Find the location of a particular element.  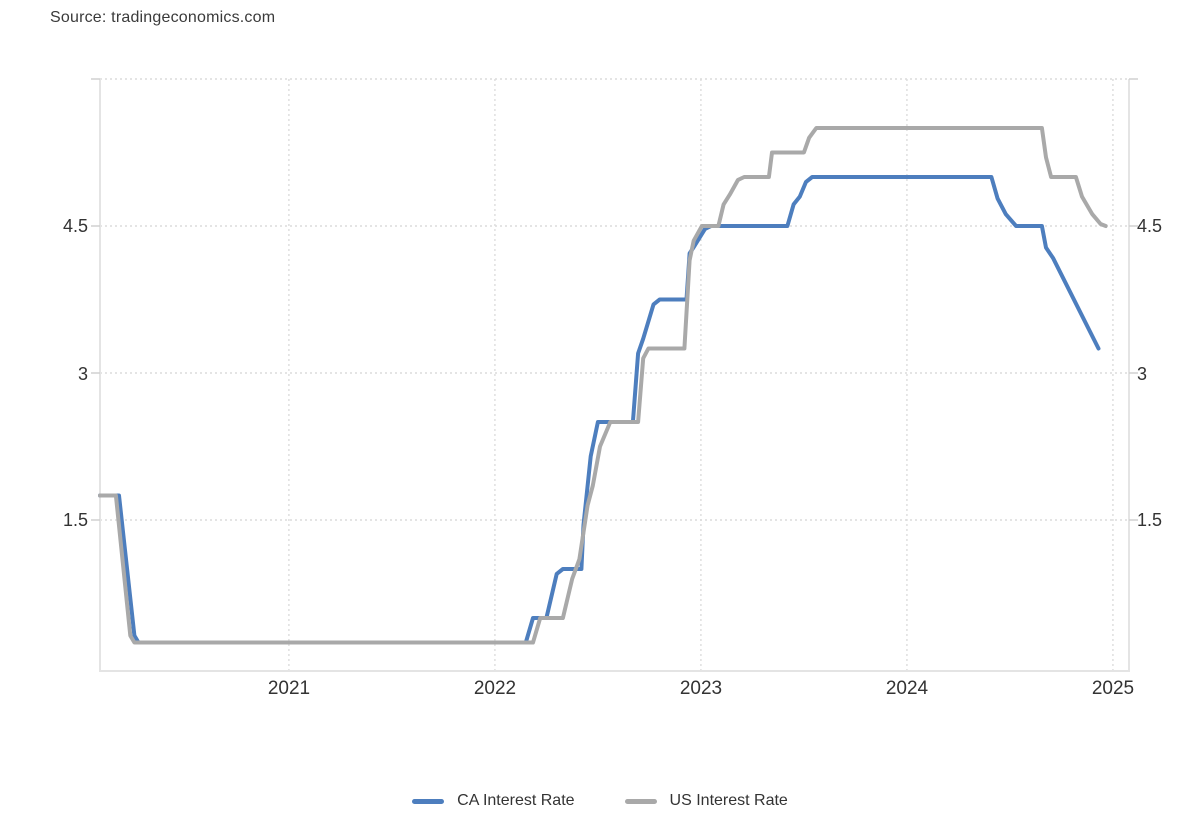

y-axis-label-right-3: 3 is located at coordinates (1142, 374).